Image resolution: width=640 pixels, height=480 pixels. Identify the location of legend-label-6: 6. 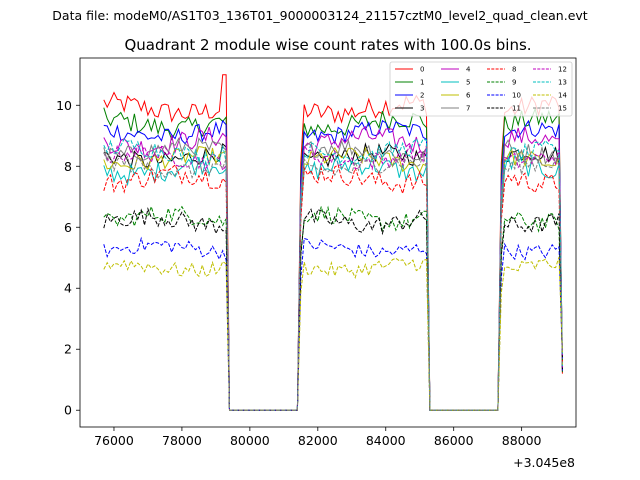
(468, 96).